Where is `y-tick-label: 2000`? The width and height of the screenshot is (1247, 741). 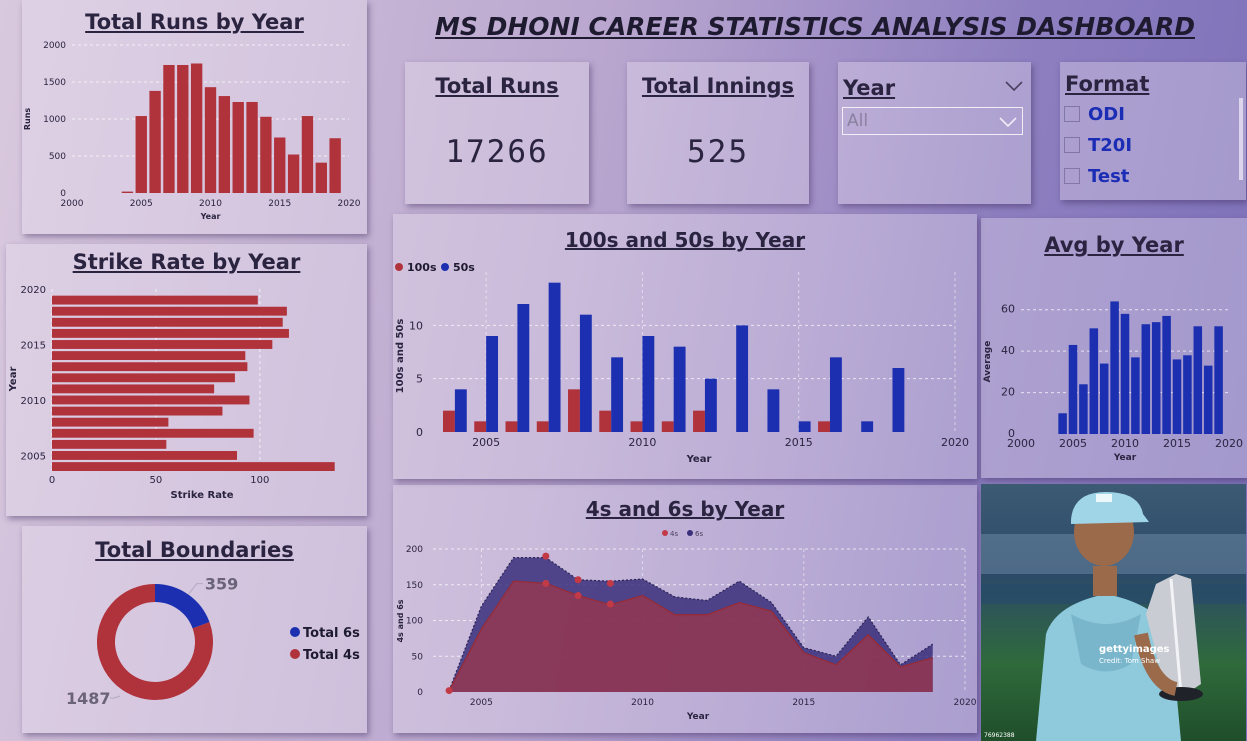 y-tick-label: 2000 is located at coordinates (54, 46).